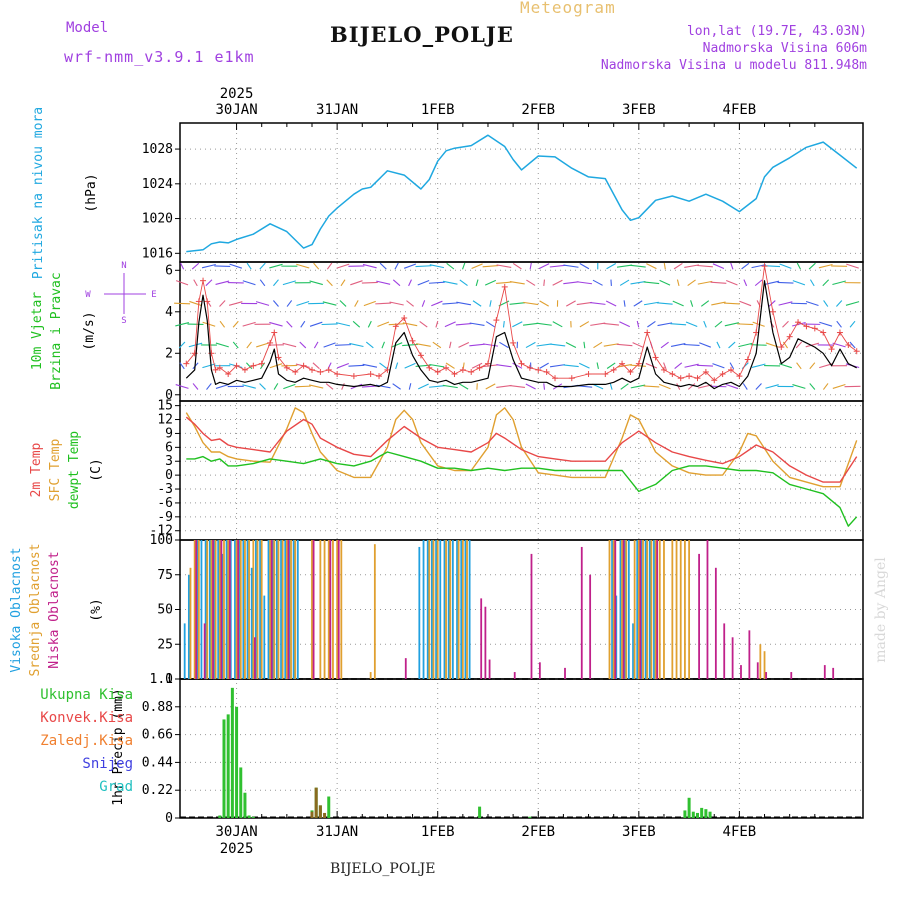 This screenshot has height=900, width=900. What do you see at coordinates (169, 447) in the screenshot?
I see `y-tick-label: 6` at bounding box center [169, 447].